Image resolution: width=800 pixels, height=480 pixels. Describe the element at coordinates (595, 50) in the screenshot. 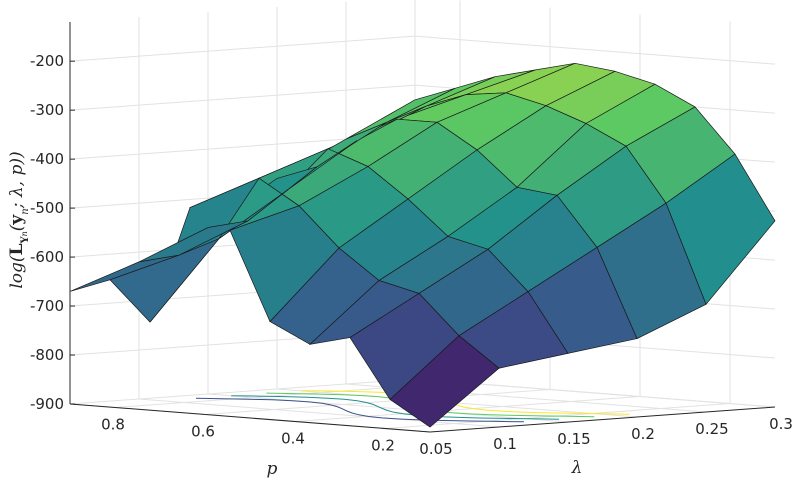

I see `z-gridline-right` at that location.